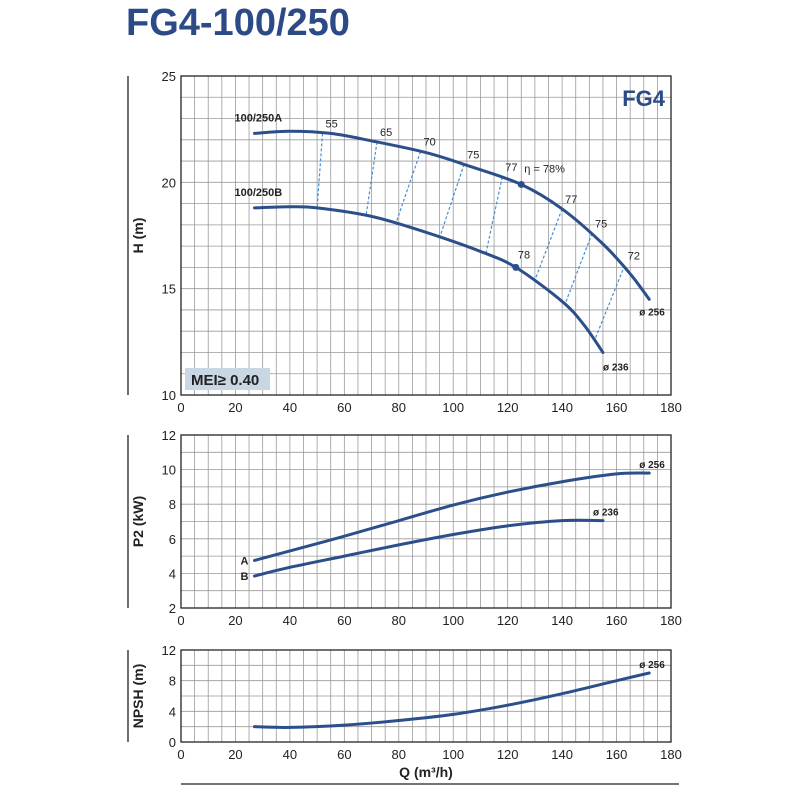  What do you see at coordinates (138, 236) in the screenshot?
I see `y-axis-label: H (m)` at bounding box center [138, 236].